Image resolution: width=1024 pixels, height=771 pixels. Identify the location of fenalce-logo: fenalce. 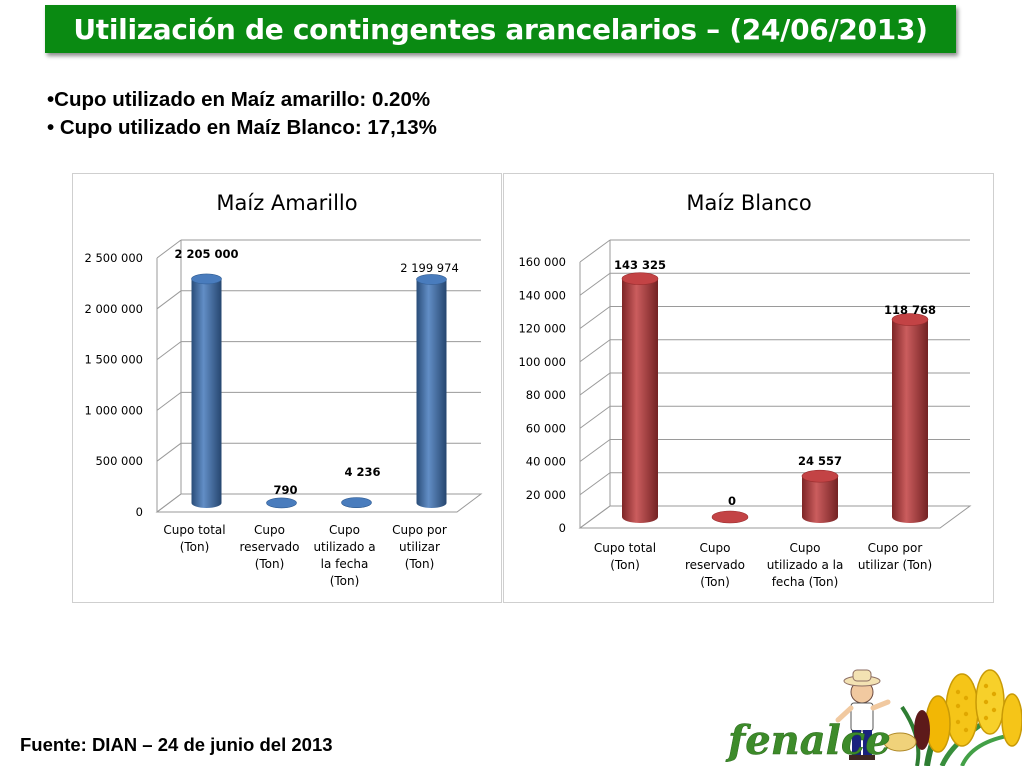
(872, 716).